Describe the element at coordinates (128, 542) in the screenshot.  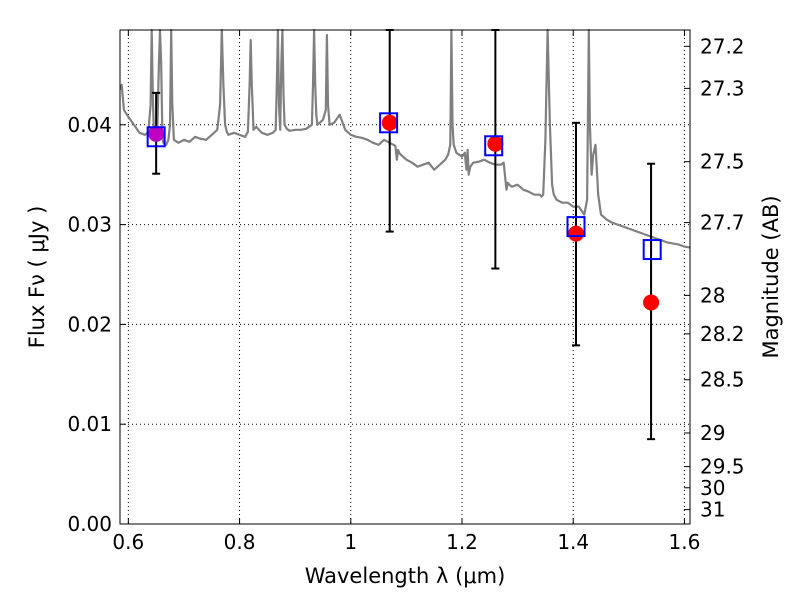
I see `x-tick-label: 0.6` at that location.